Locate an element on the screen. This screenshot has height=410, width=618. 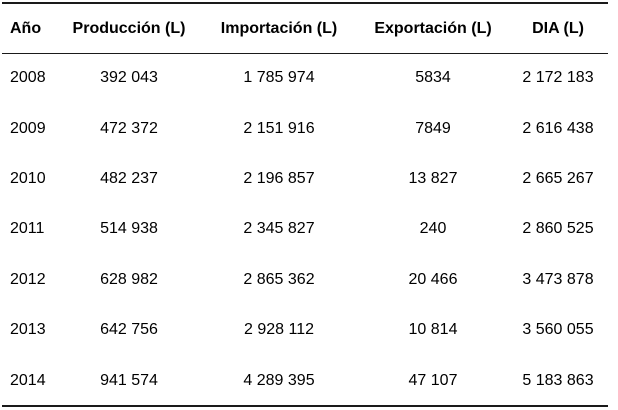
cell-export: 5834 is located at coordinates (433, 78).